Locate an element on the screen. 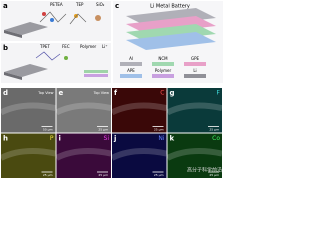 The width and height of the screenshot is (320, 240). micrograph-label: e is located at coordinates (61, 93).